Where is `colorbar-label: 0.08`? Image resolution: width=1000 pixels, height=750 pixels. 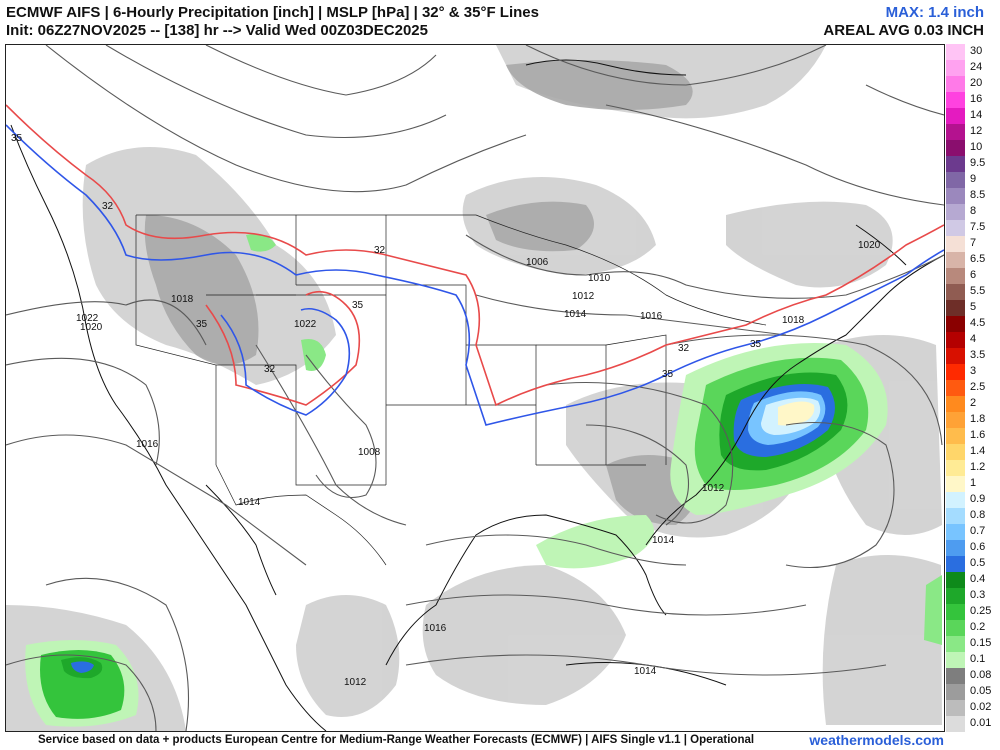 colorbar-label: 0.08 is located at coordinates (981, 675).